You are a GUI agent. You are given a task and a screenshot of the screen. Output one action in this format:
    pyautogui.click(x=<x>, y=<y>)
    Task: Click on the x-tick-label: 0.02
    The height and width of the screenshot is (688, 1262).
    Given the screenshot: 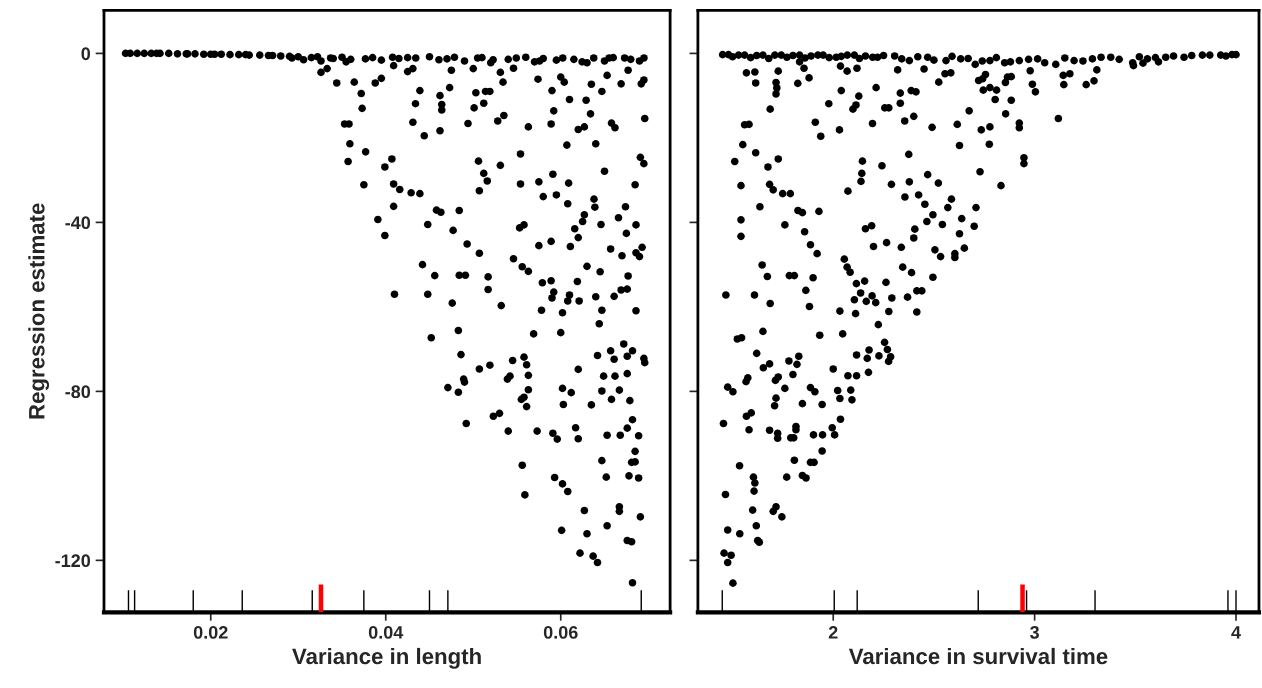 What is the action you would take?
    pyautogui.click(x=210, y=632)
    